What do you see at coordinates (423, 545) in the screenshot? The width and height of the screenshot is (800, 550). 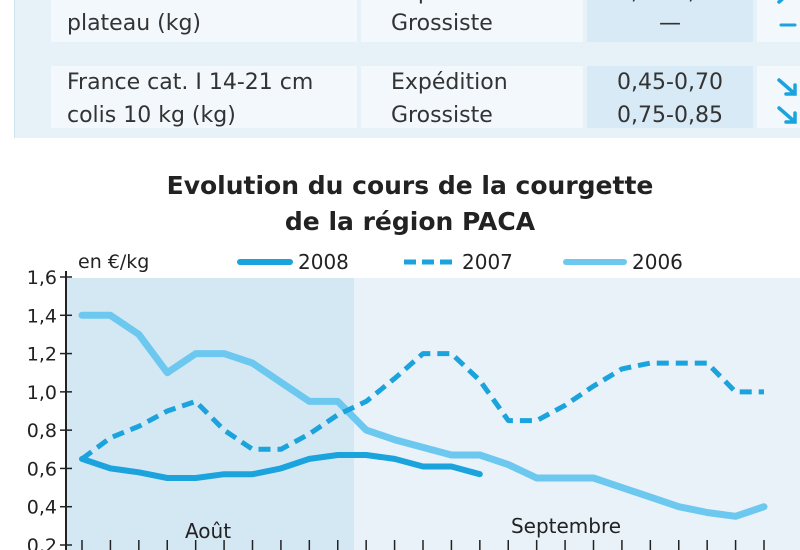 I see `x-axis` at bounding box center [423, 545].